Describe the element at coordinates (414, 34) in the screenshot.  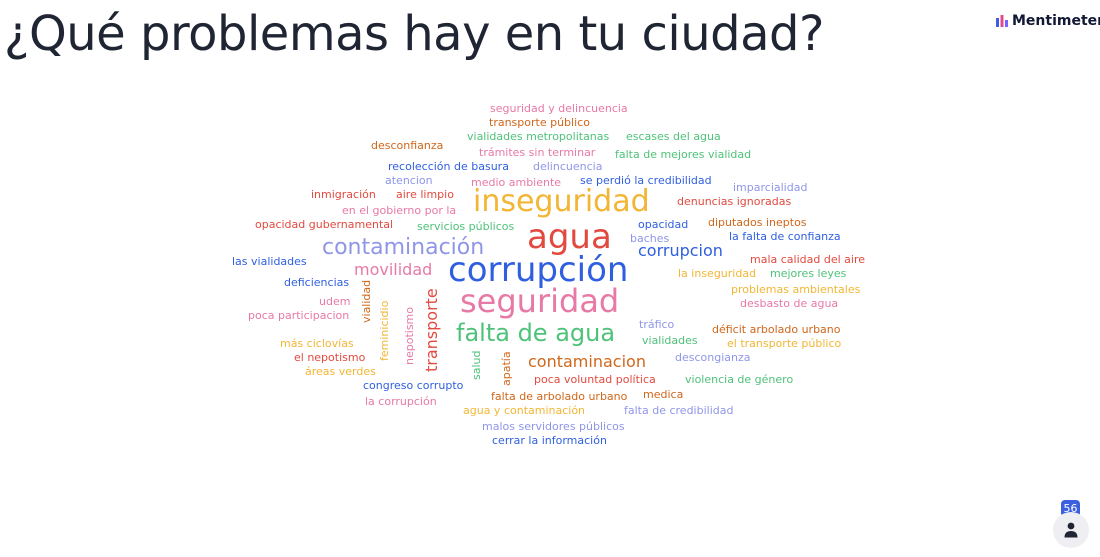
I see `slide-title: ¿Qué problemas hay en tu ciudad?` at that location.